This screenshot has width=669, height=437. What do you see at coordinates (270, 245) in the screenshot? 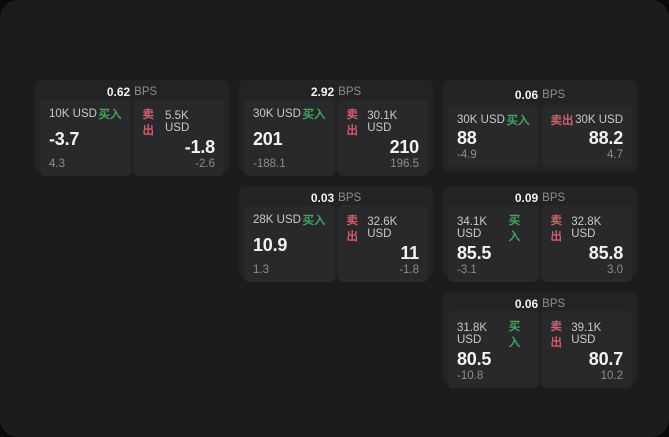
I see `buy-price: 10.9` at bounding box center [270, 245].